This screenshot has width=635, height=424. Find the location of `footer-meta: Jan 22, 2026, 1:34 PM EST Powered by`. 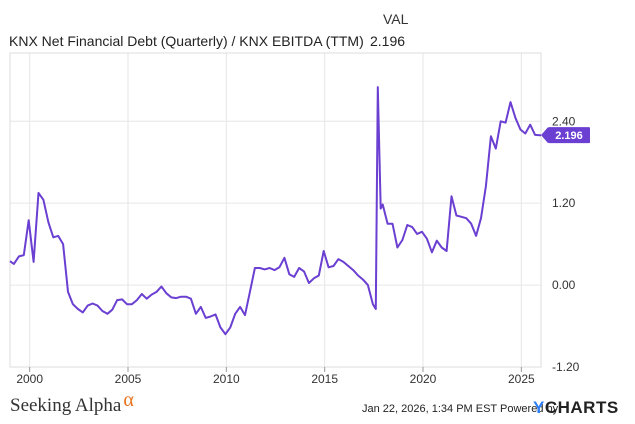

footer-meta: Jan 22, 2026, 1:34 PM EST Powered by is located at coordinates (460, 409).